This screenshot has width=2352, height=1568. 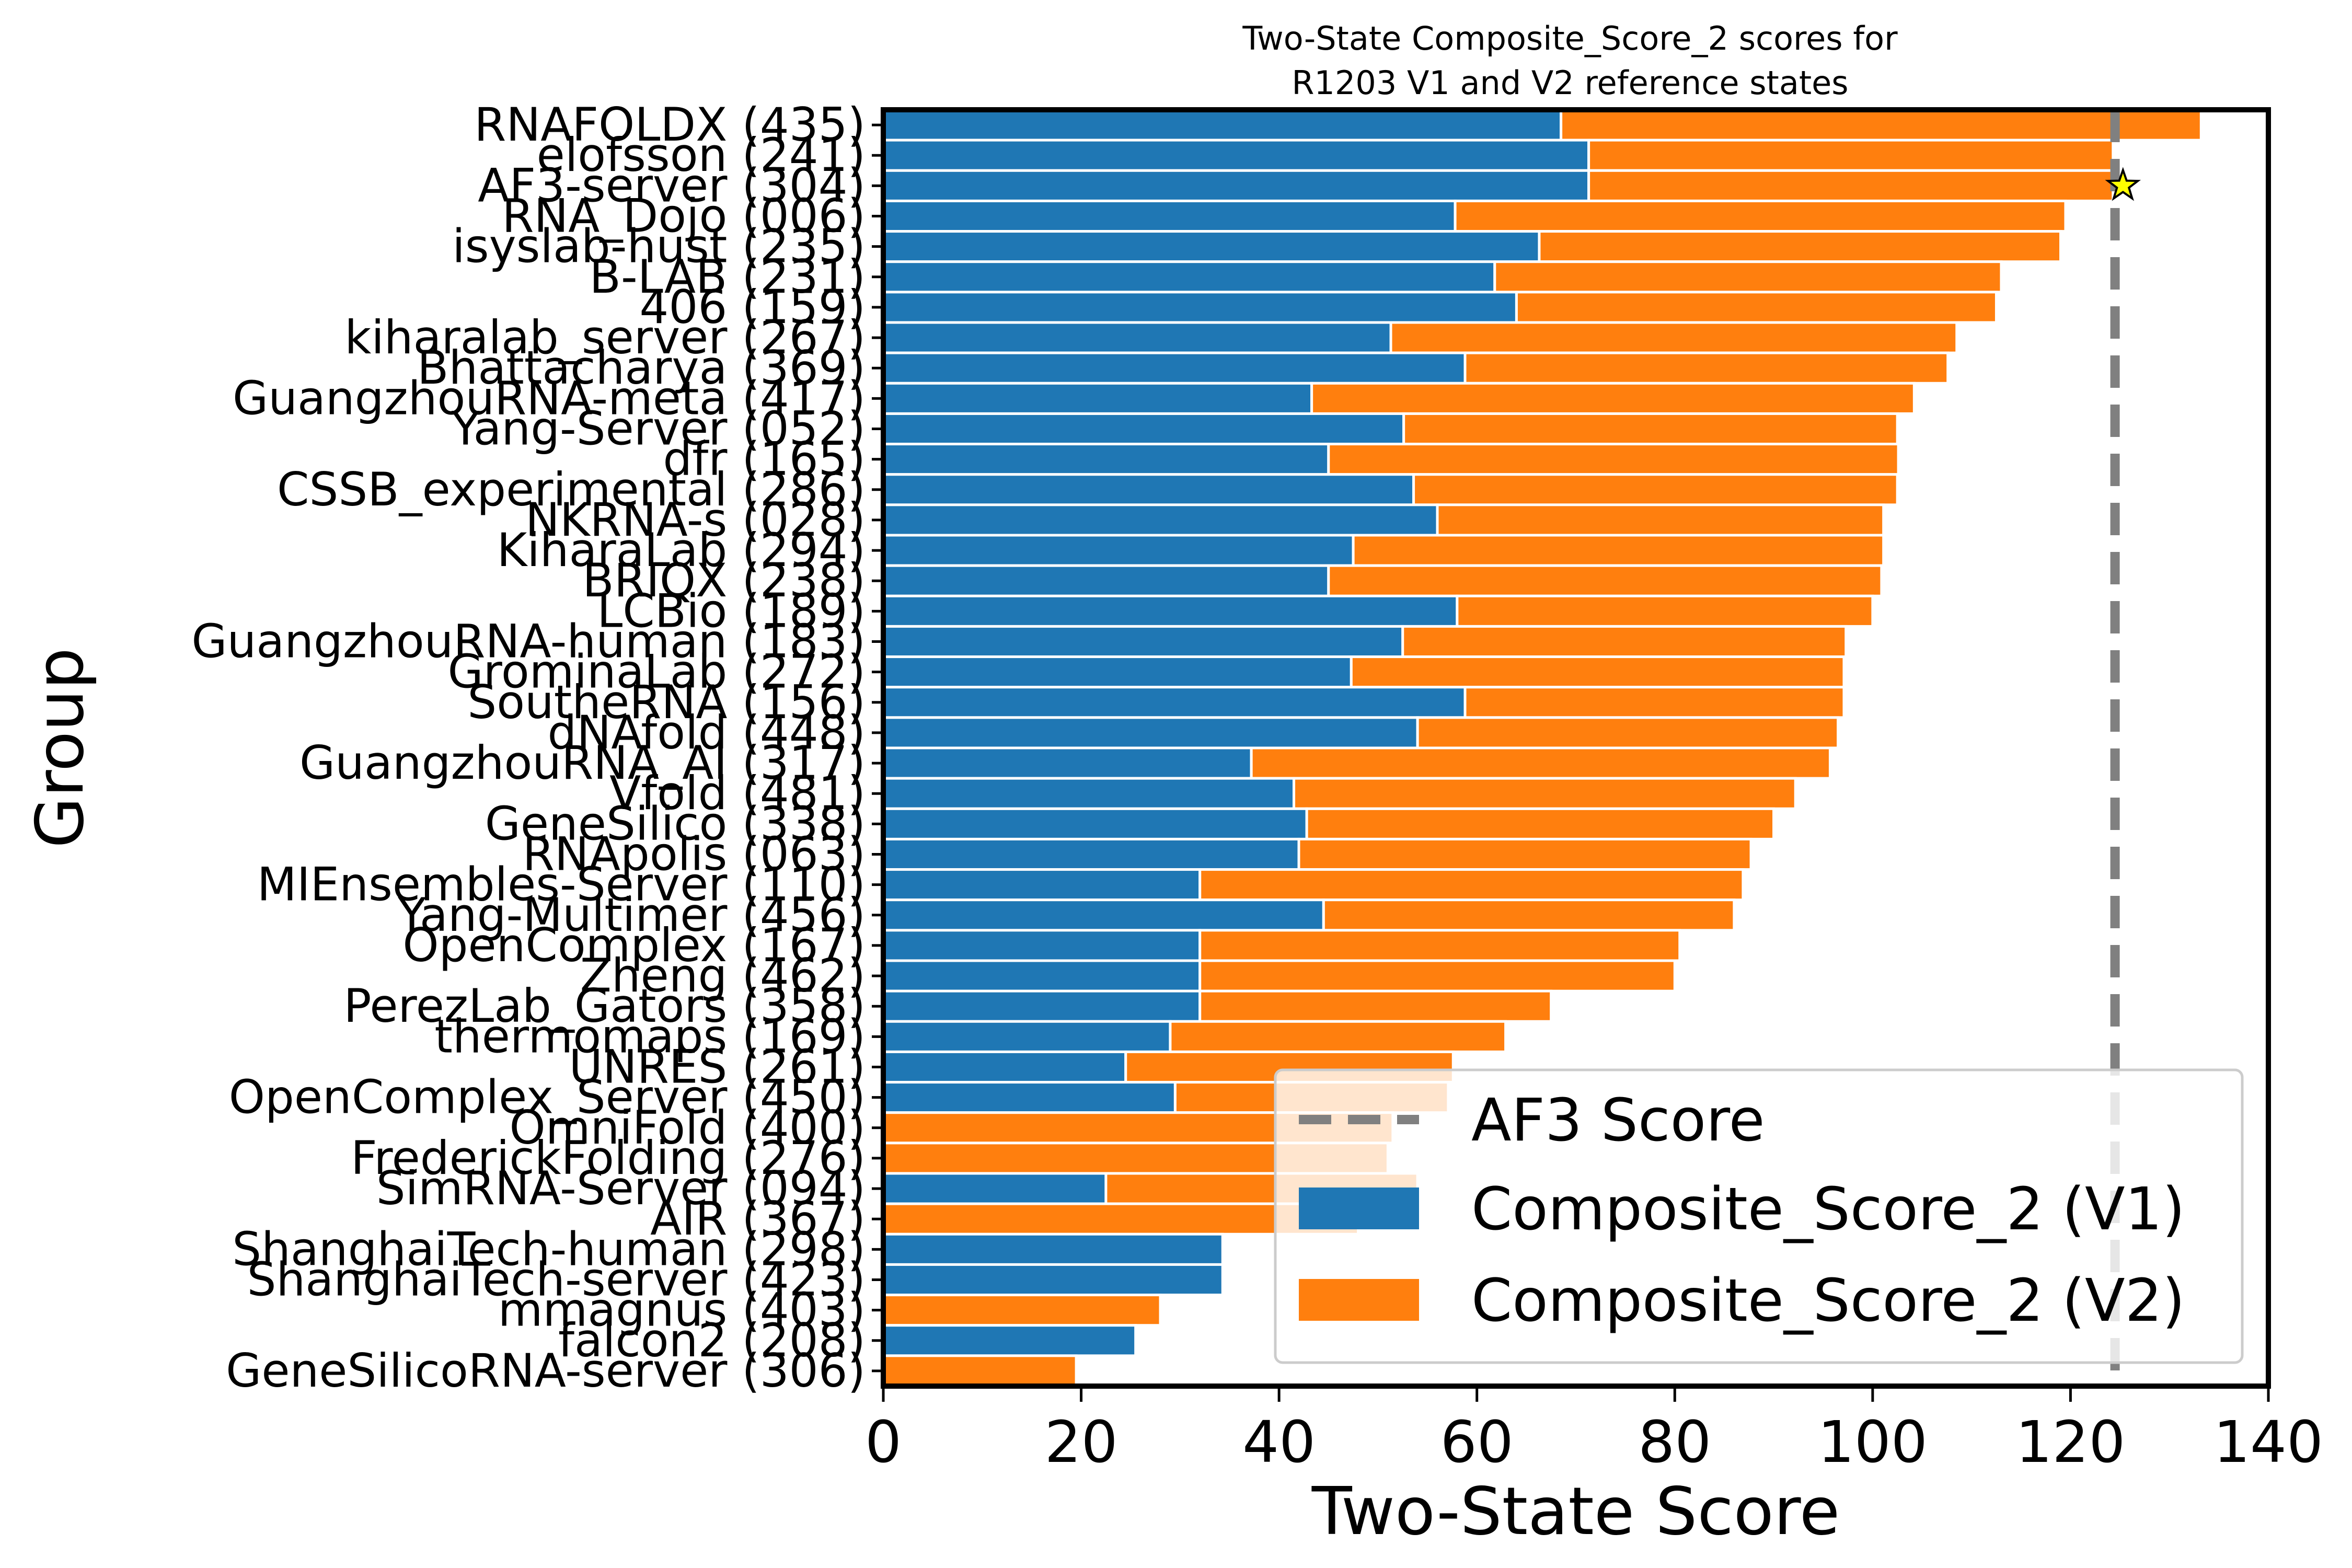 I want to click on y-tick-label: dfr (165), so click(x=764, y=459).